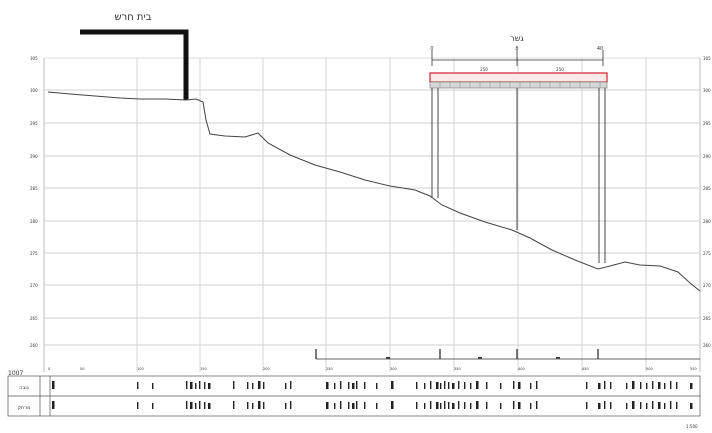  I want to click on bottom-tick-8: 400, so click(521, 369).